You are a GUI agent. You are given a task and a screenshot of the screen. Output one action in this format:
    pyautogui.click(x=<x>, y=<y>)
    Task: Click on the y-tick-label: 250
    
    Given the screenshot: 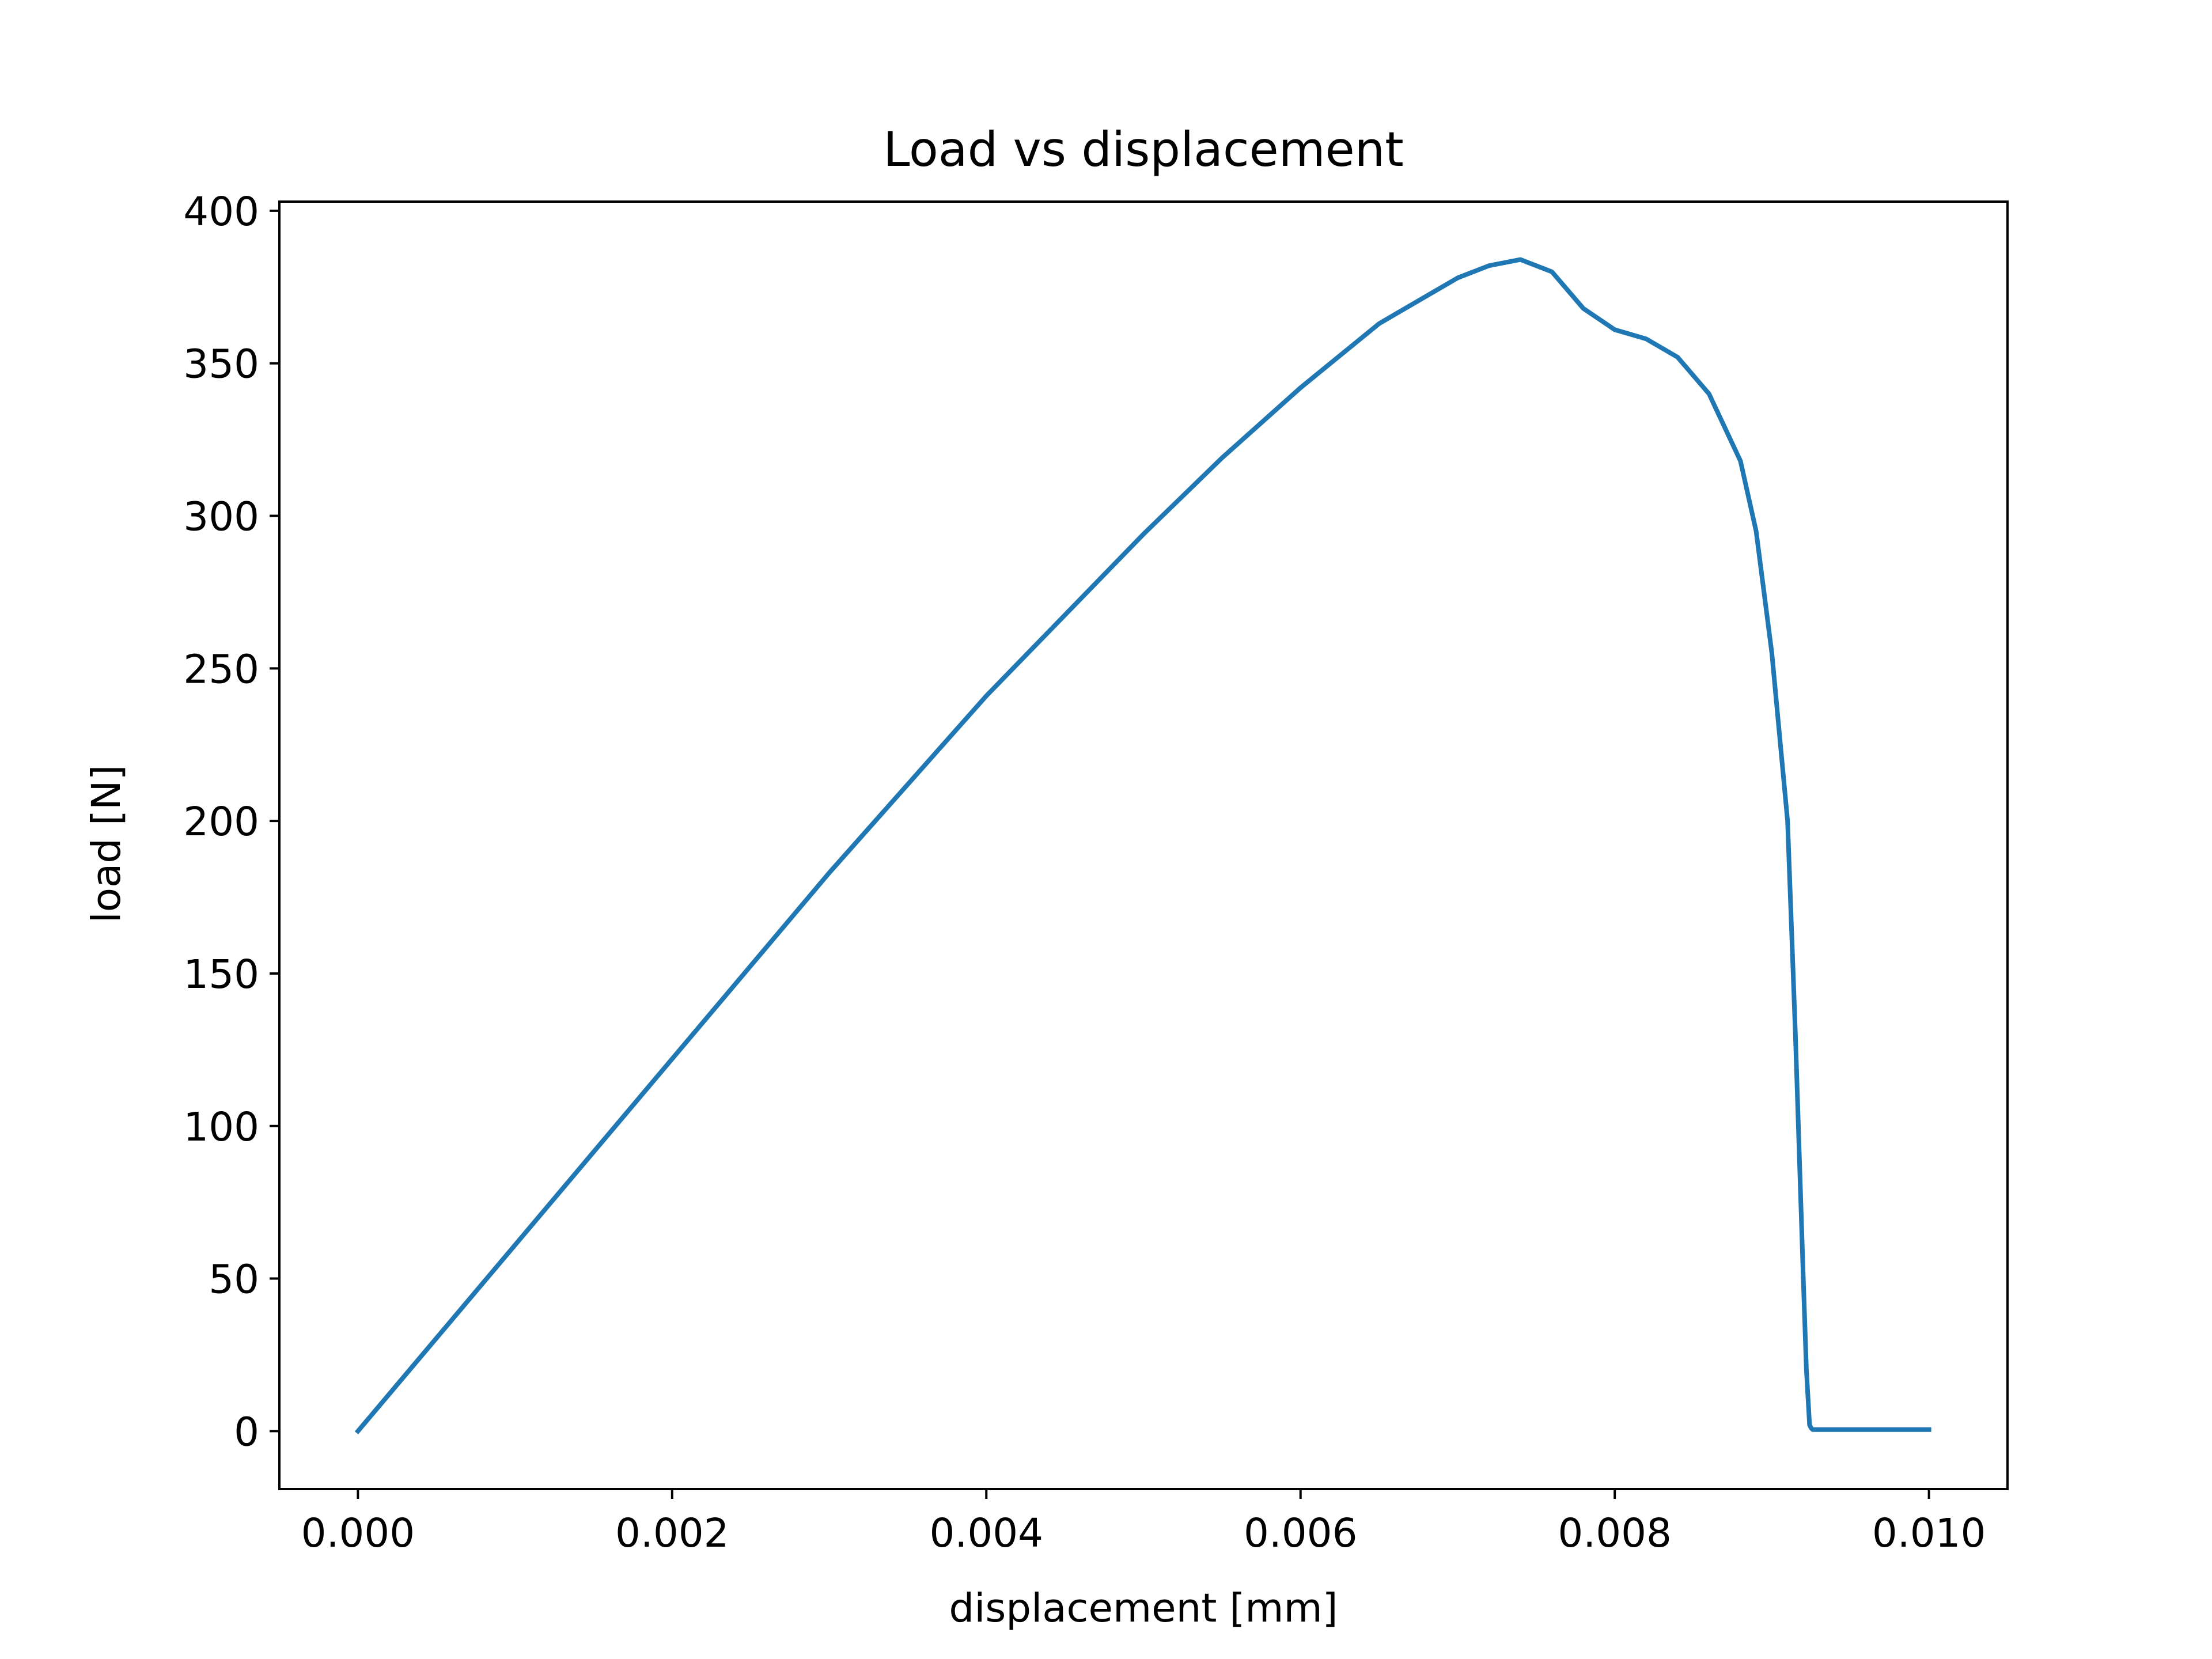 What is the action you would take?
    pyautogui.click(x=221, y=669)
    